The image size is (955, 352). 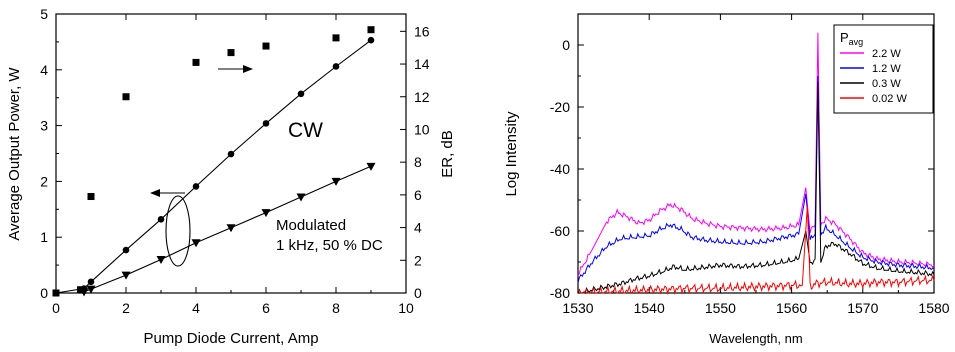 What do you see at coordinates (873, 76) in the screenshot?
I see `legend-entries: 2.2 W 1.2 W 0.3 W 0.02 W` at bounding box center [873, 76].